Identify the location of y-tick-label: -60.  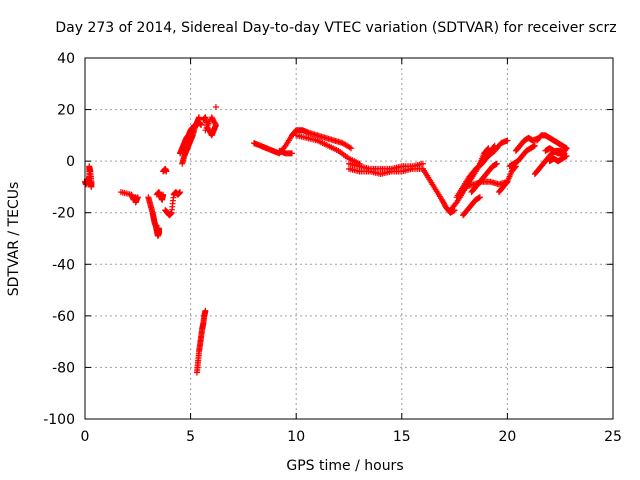
(63, 317).